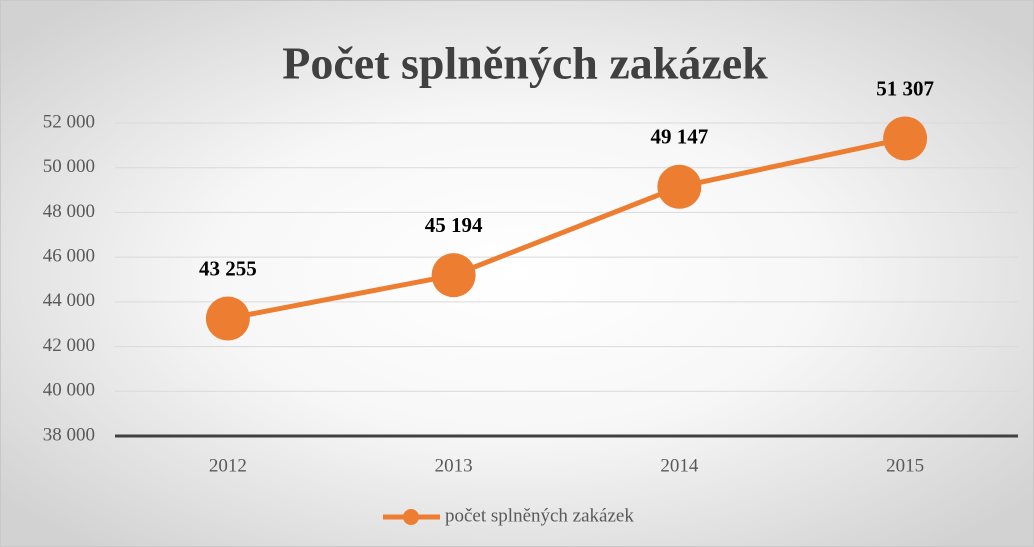 The width and height of the screenshot is (1034, 547). Describe the element at coordinates (69, 256) in the screenshot. I see `y-tick-label: 46 000` at that location.